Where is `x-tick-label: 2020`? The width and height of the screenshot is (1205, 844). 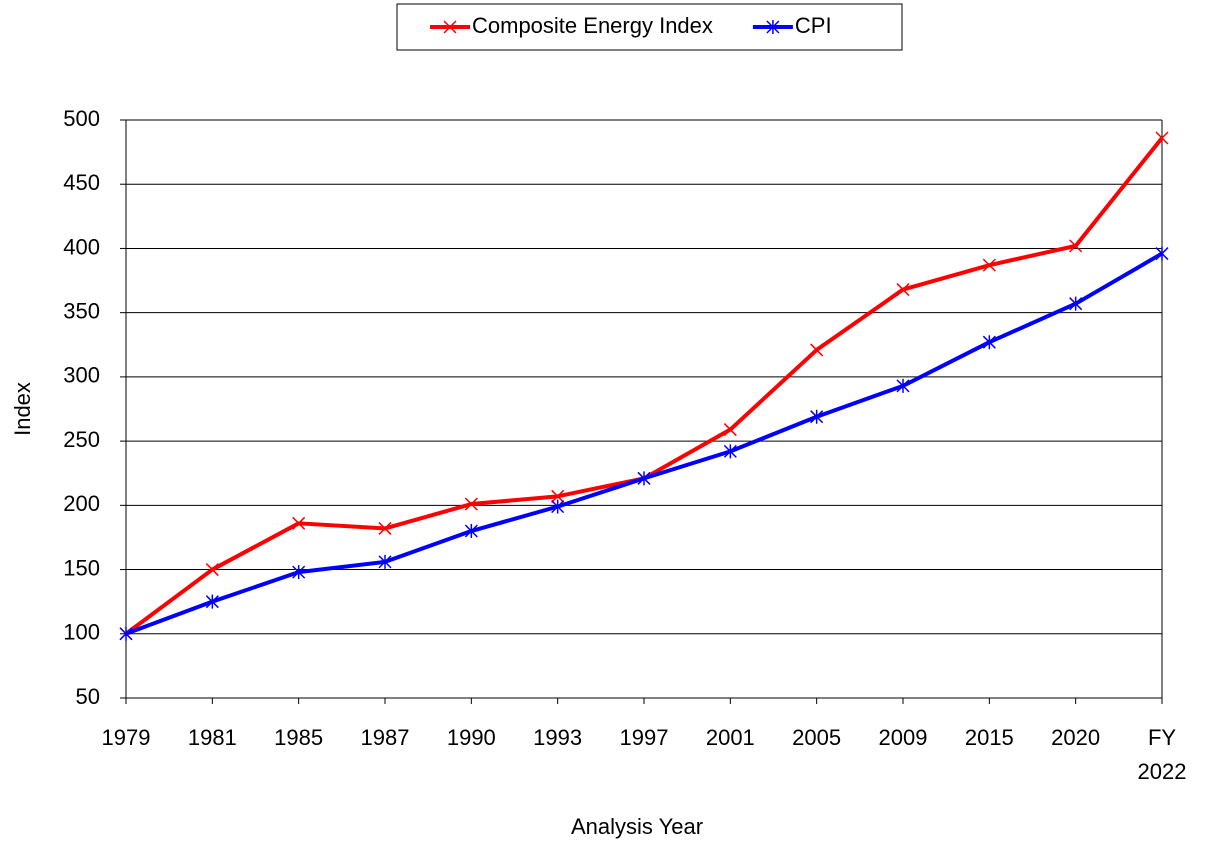
x-tick-label: 2020 is located at coordinates (1076, 737).